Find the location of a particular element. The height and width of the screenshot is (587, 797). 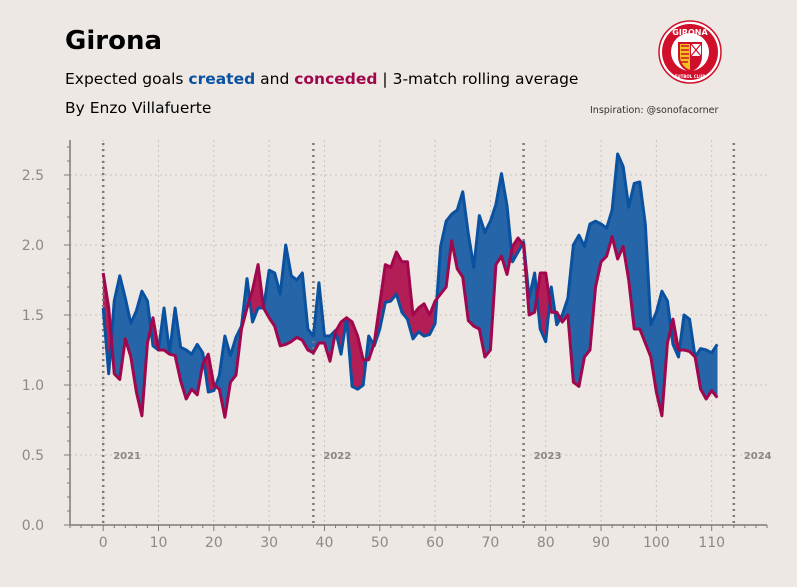

subtitle-prefix: Expected goals is located at coordinates (127, 79).